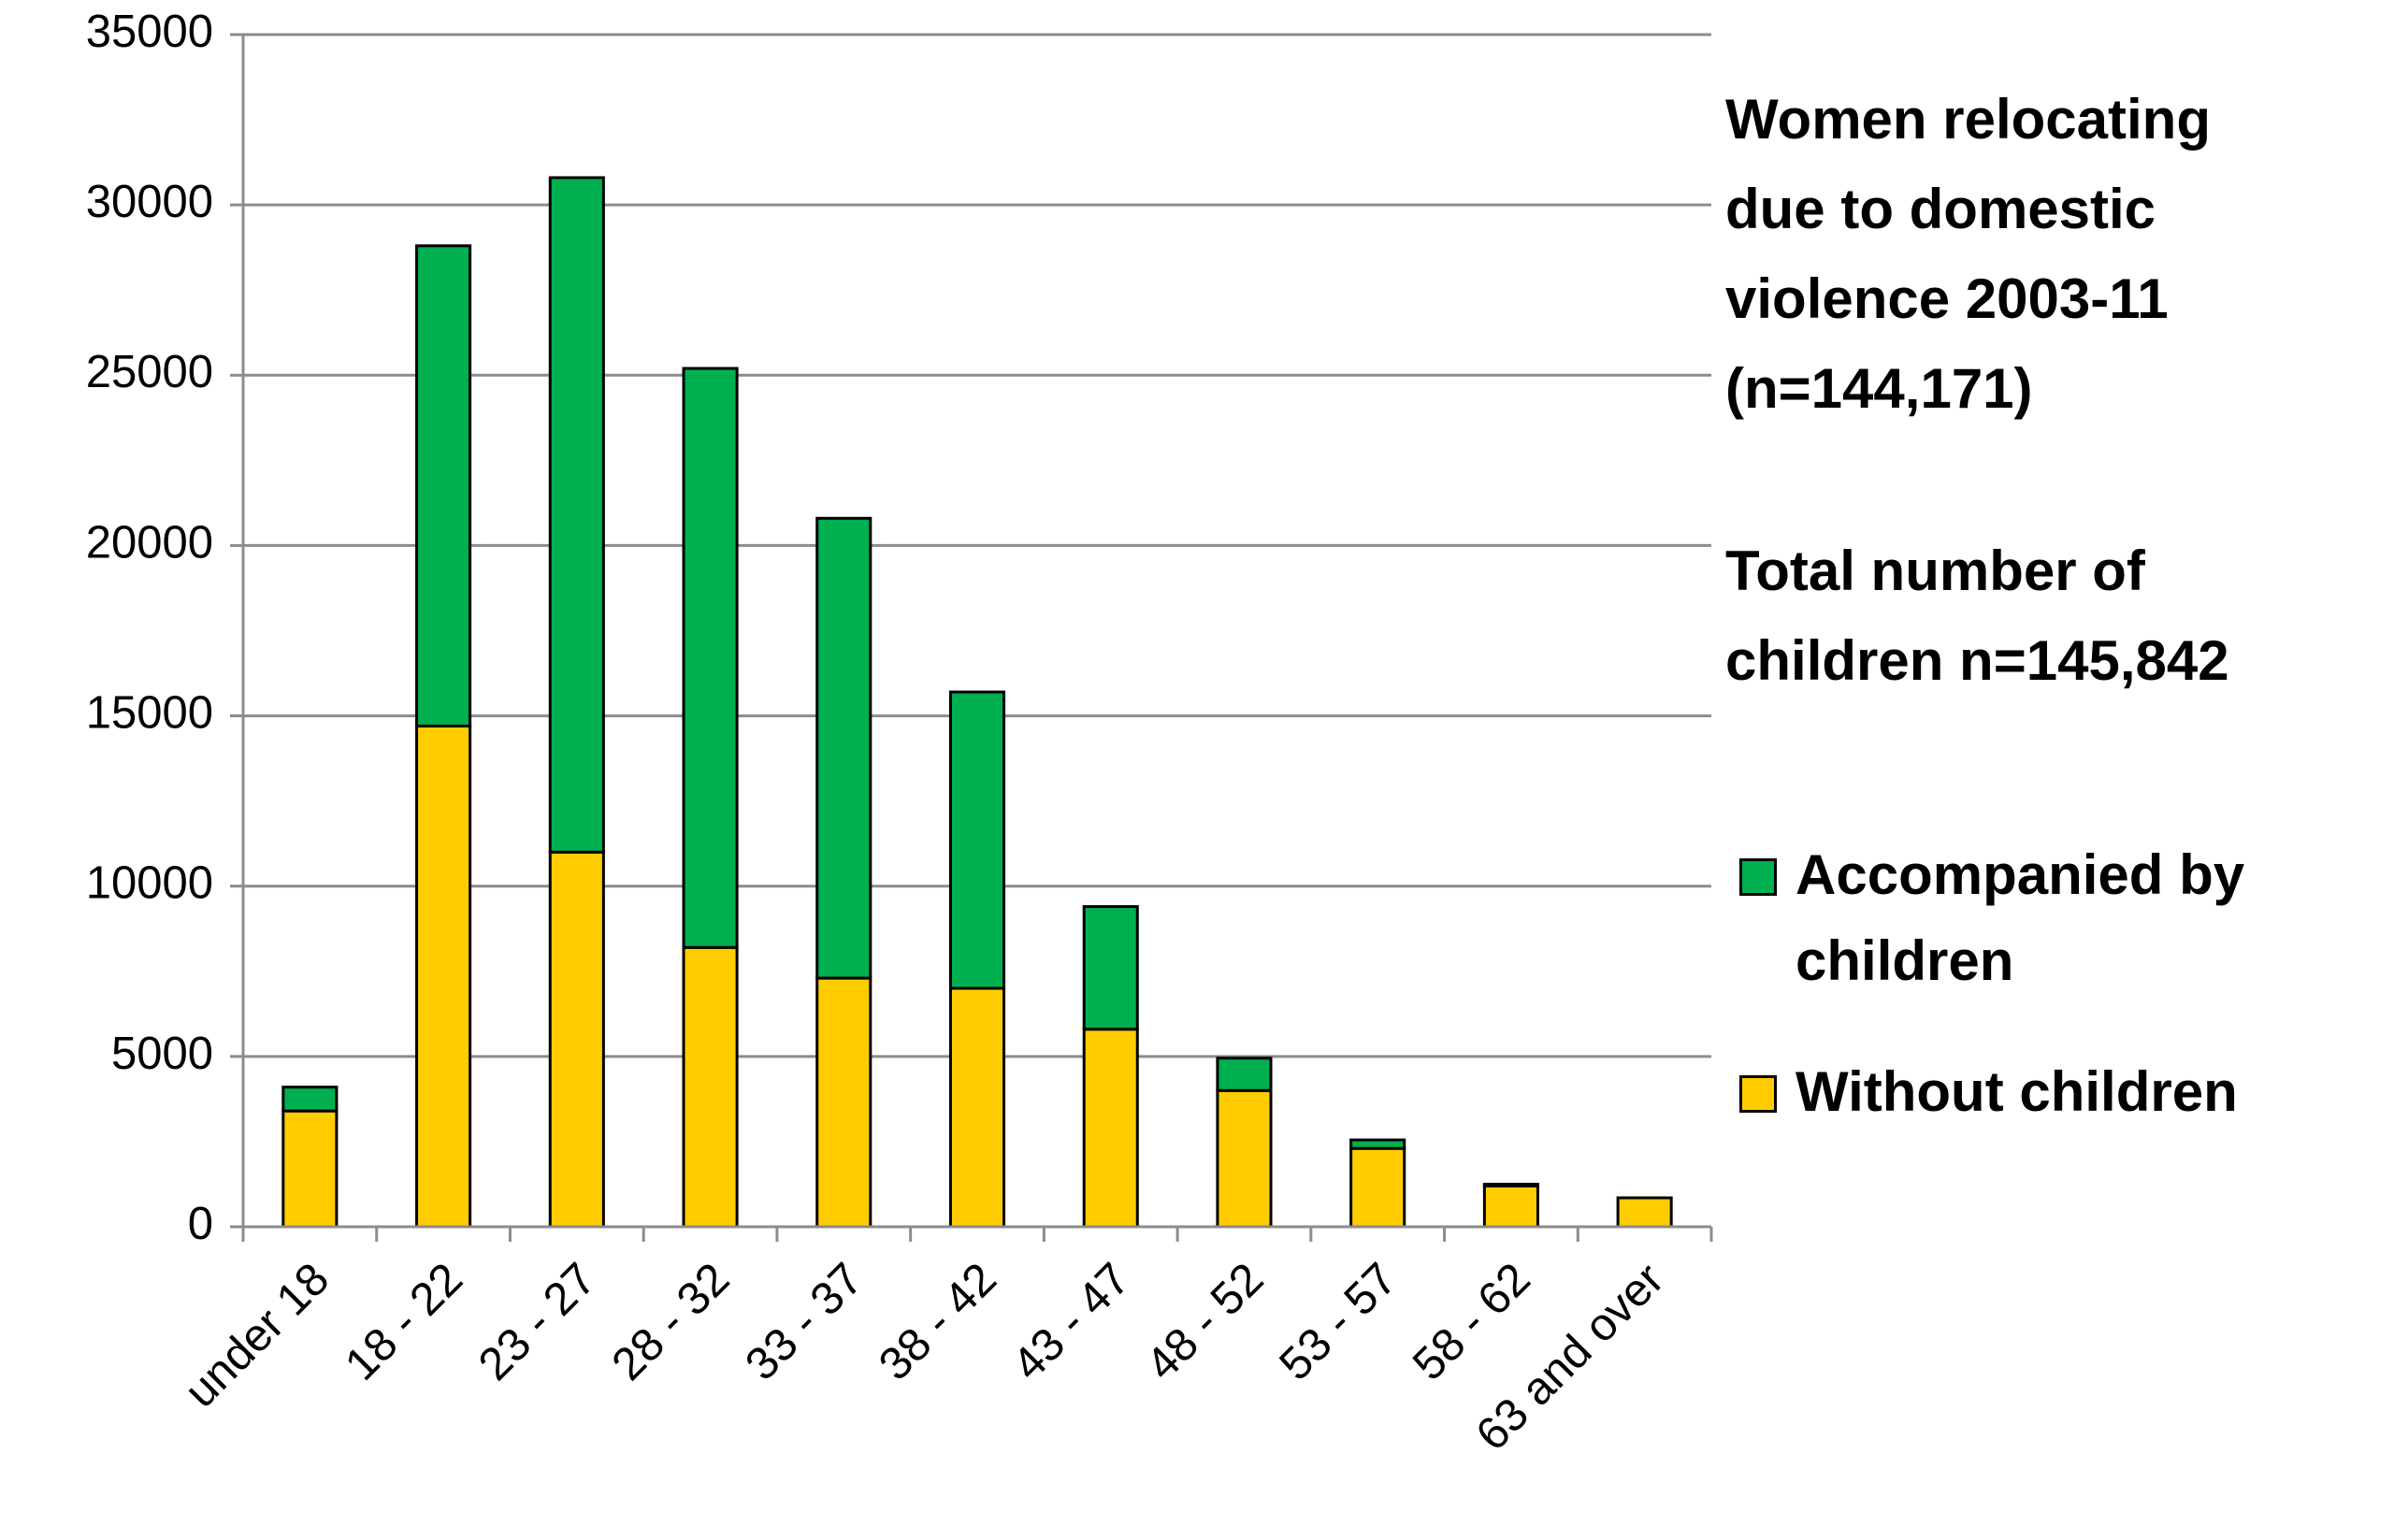  Describe the element at coordinates (1977, 660) in the screenshot. I see `children-note-line: children n=145,842` at that location.